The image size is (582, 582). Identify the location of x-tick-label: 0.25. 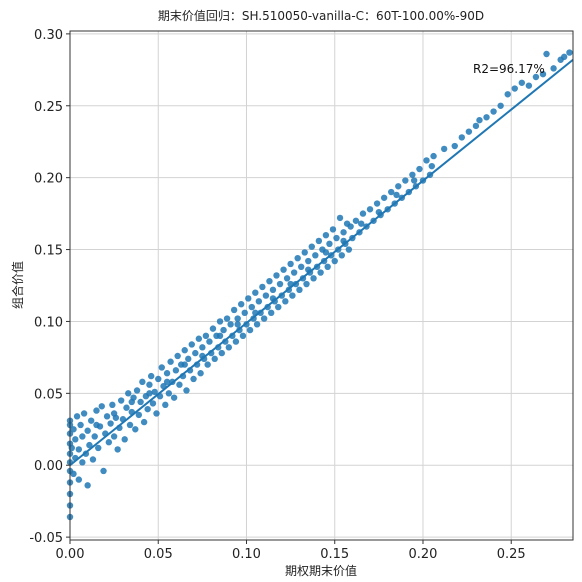
(511, 554).